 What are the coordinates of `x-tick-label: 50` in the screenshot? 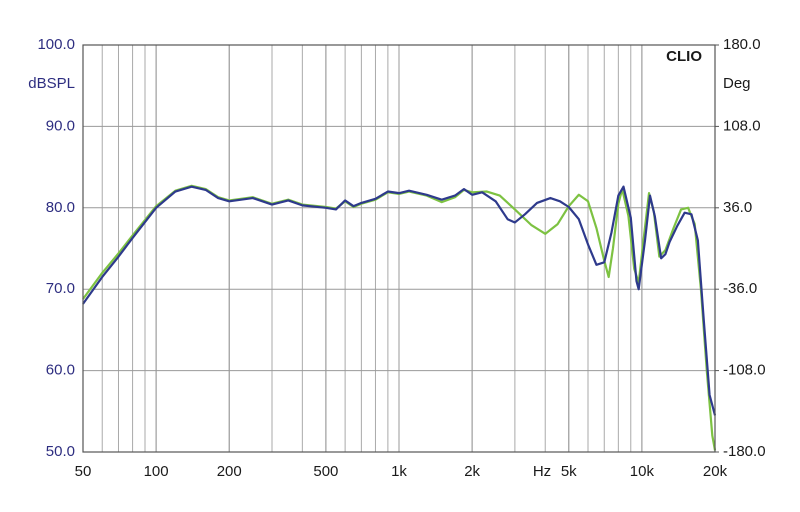 It's located at (83, 471).